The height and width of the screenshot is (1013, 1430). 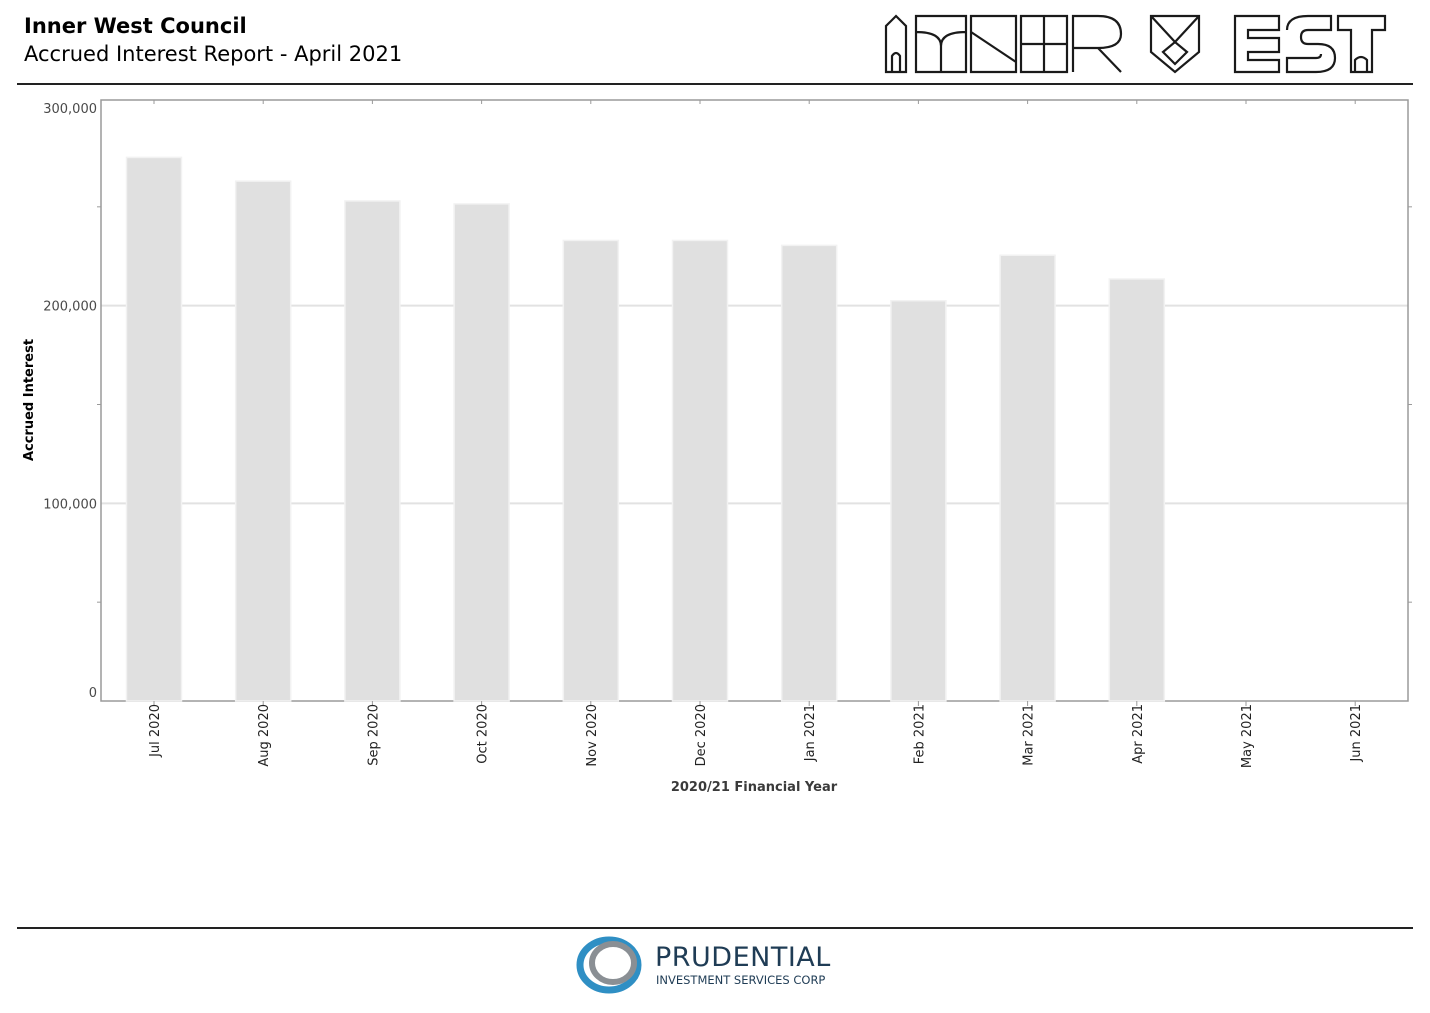 I want to click on y-tick-label: 300,000, so click(x=70, y=109).